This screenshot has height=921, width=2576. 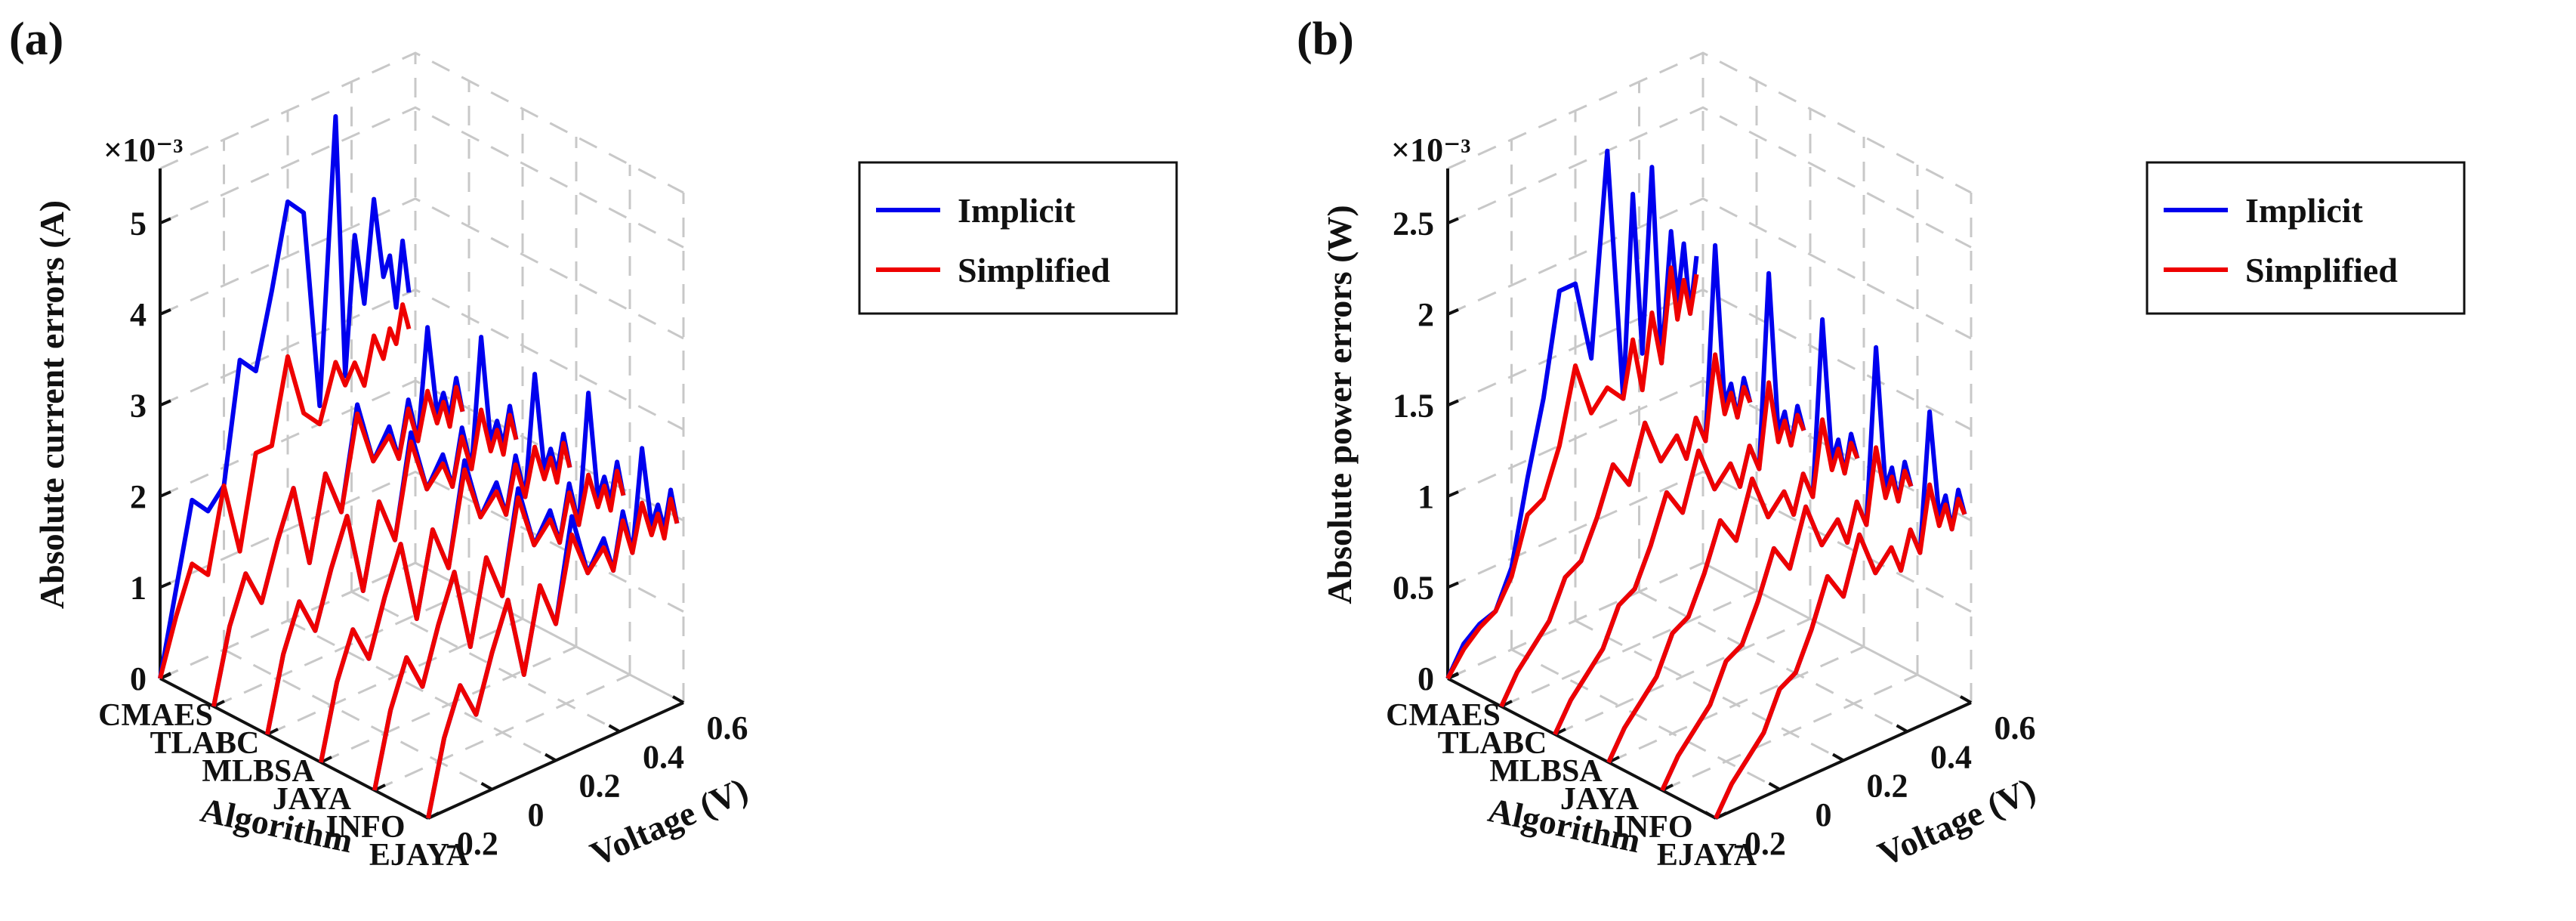 I want to click on series-group, so click(x=1706, y=484).